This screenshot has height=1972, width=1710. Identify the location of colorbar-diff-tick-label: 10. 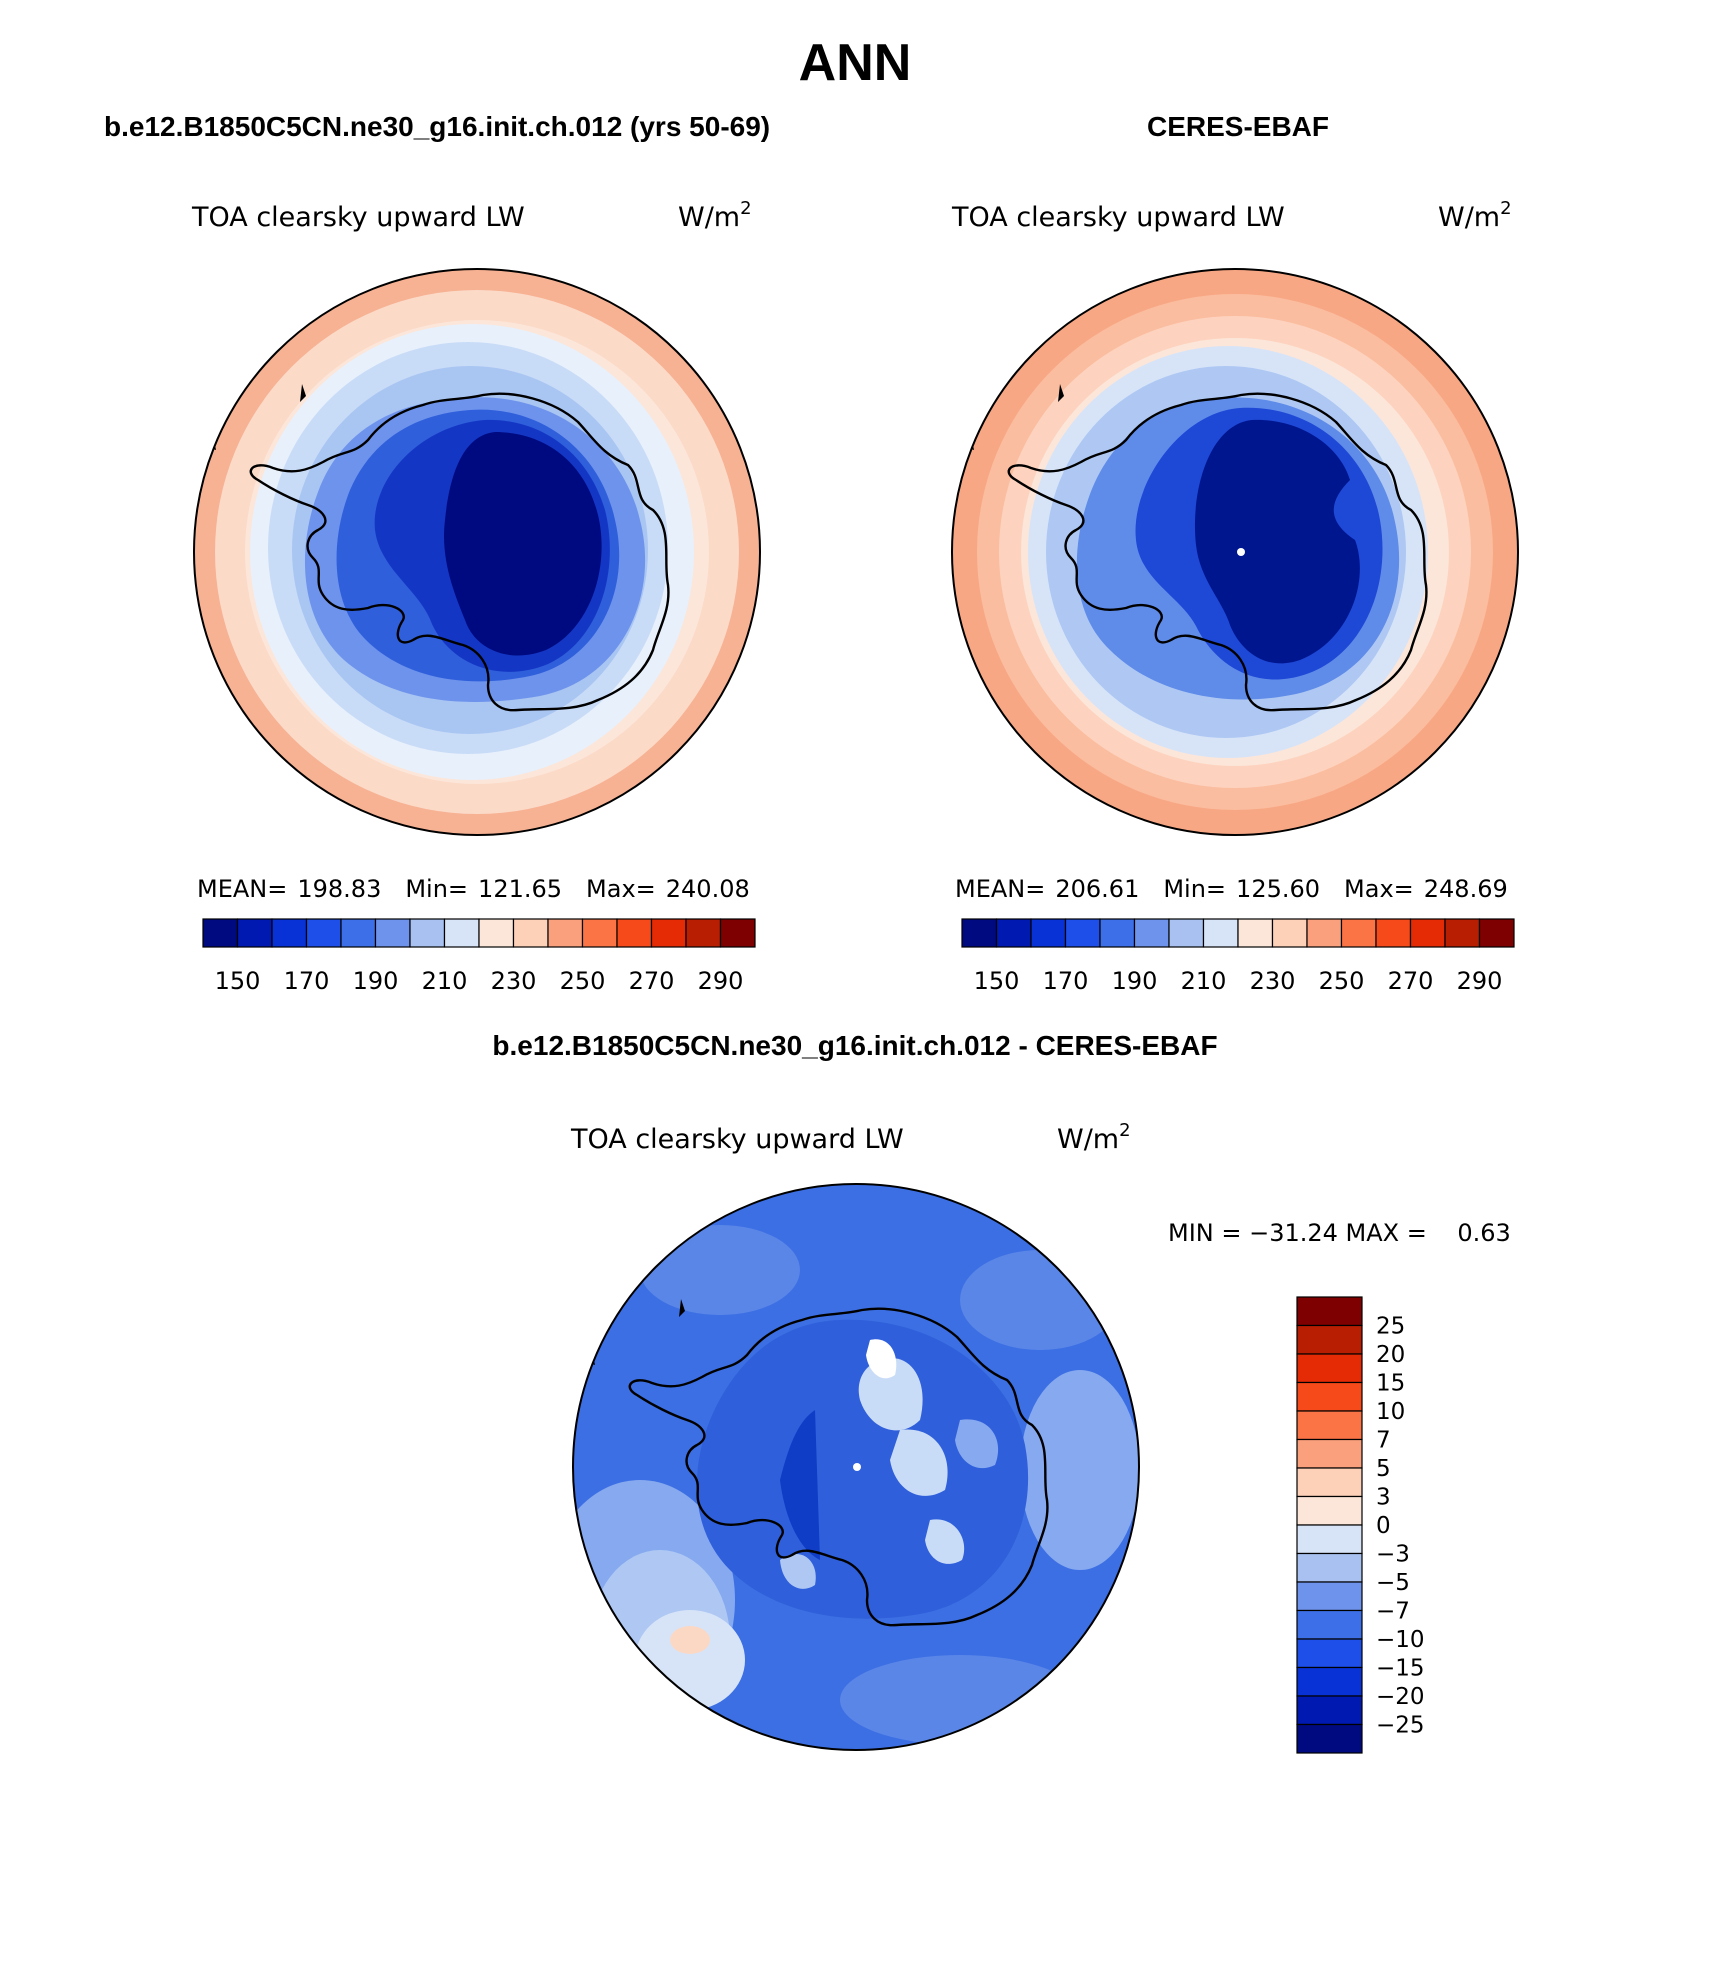
(1390, 1412).